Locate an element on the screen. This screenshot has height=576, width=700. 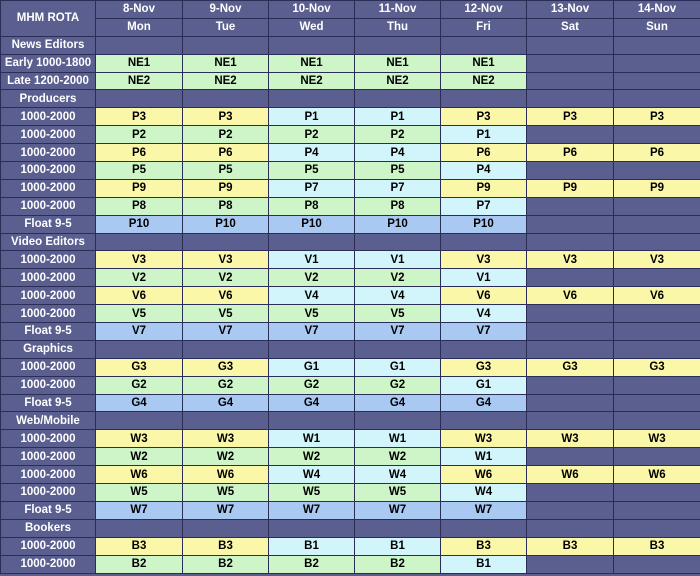
assignment-cell: B2 is located at coordinates (139, 564).